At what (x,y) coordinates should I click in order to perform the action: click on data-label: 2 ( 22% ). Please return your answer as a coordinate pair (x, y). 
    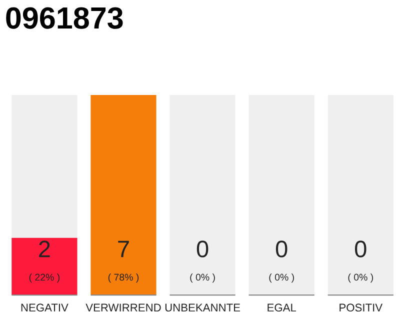
    Looking at the image, I should click on (44, 261).